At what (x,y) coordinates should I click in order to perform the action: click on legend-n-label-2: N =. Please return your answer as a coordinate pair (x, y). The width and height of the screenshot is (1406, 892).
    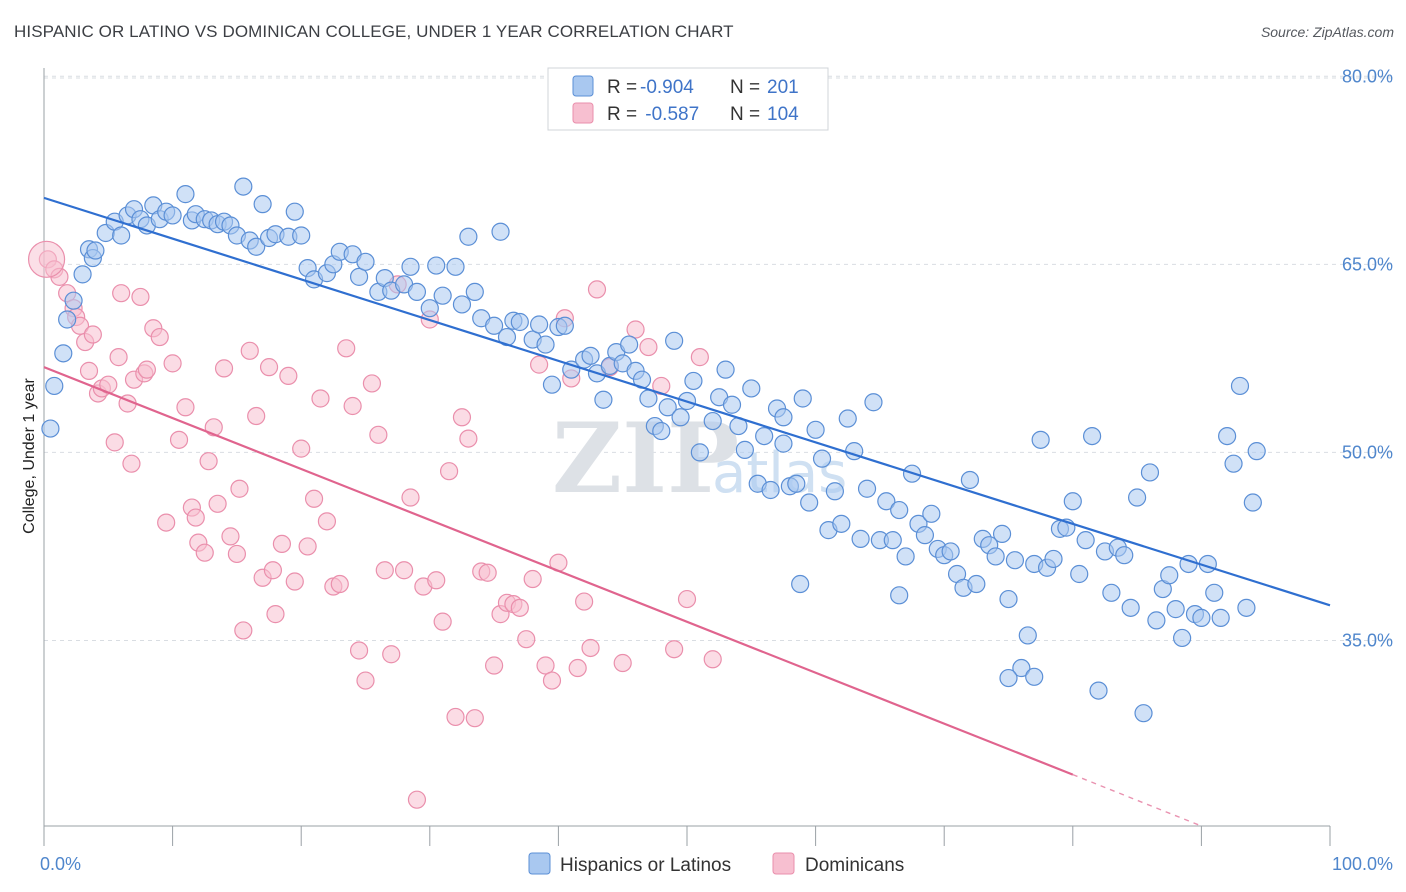
    Looking at the image, I should click on (745, 114).